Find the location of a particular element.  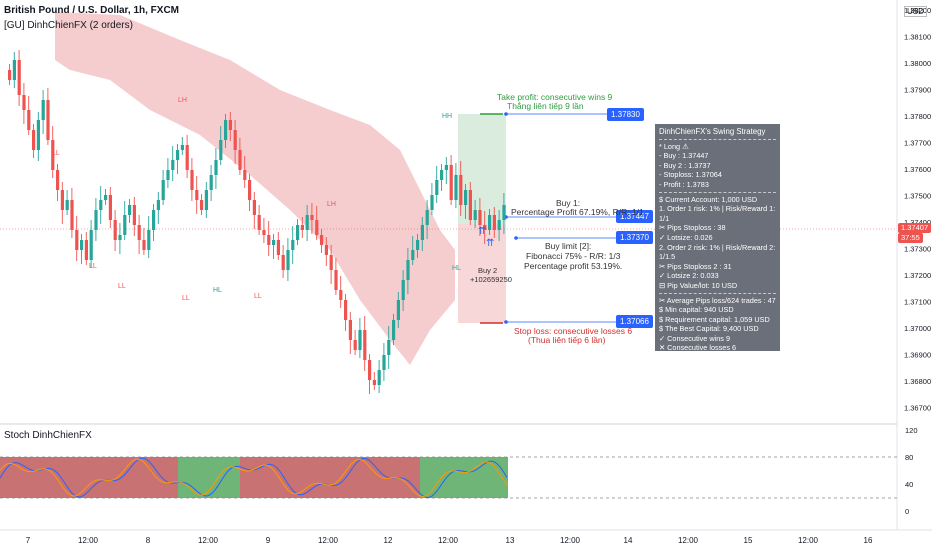

info-line: ✓ Lotsize 2: 0.033 is located at coordinates (689, 276).